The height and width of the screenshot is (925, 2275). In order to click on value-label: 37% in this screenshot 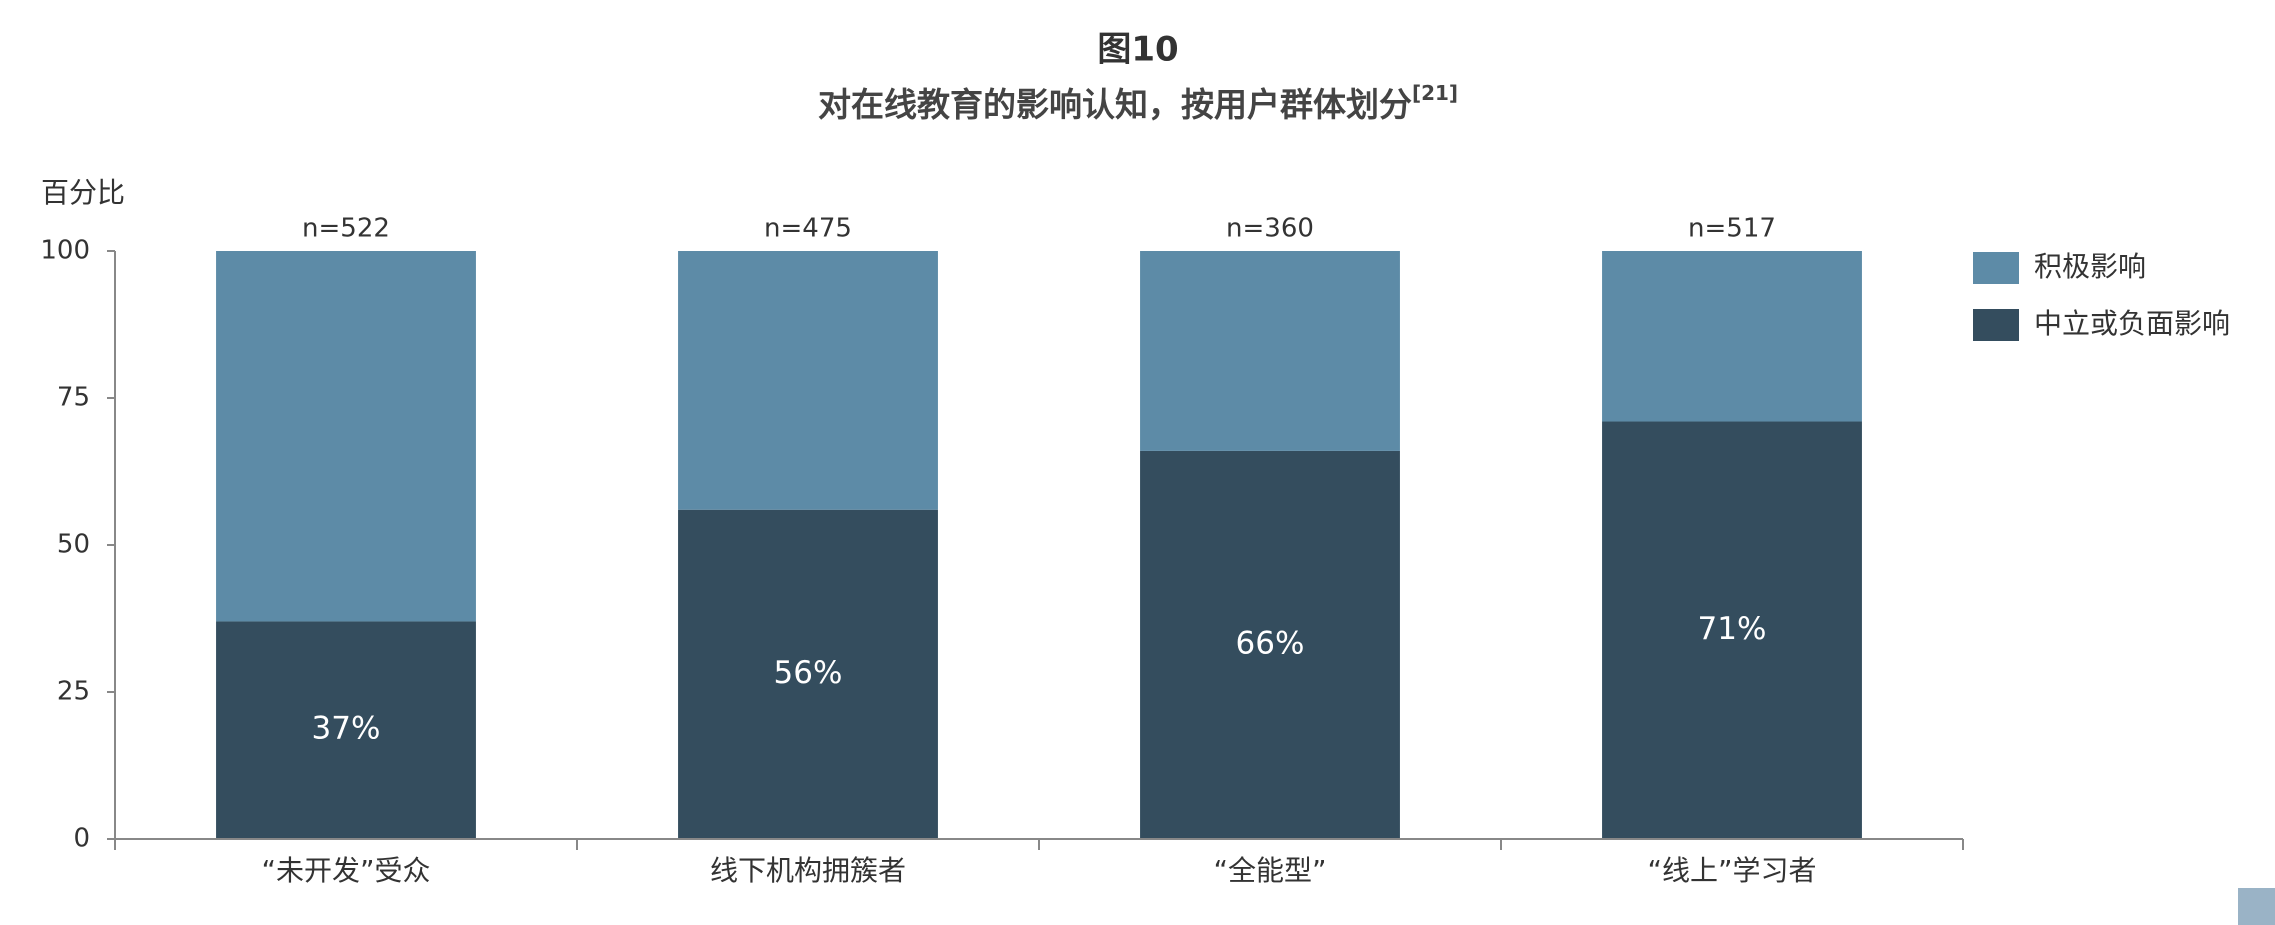, I will do `click(346, 729)`.